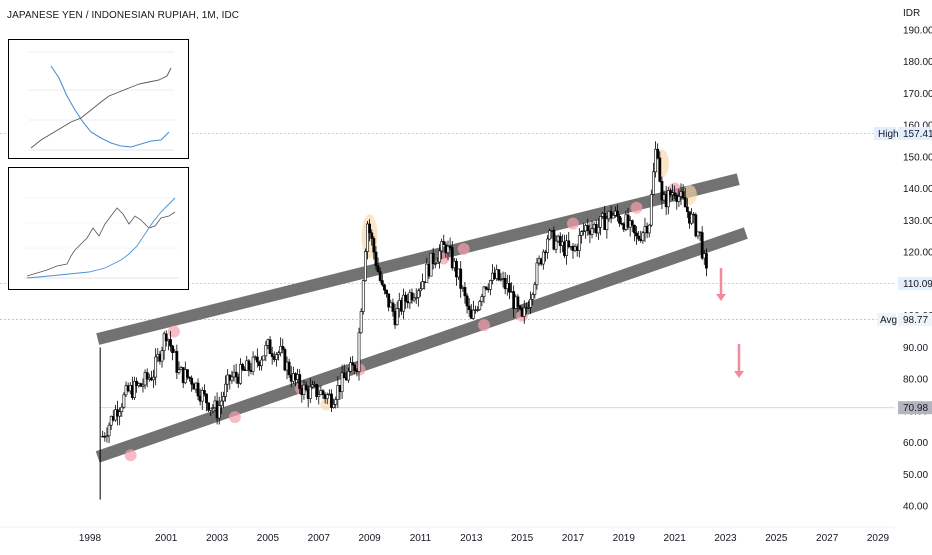 Image resolution: width=932 pixels, height=555 pixels. What do you see at coordinates (911, 13) in the screenshot?
I see `price-axis-unit: IDR` at bounding box center [911, 13].